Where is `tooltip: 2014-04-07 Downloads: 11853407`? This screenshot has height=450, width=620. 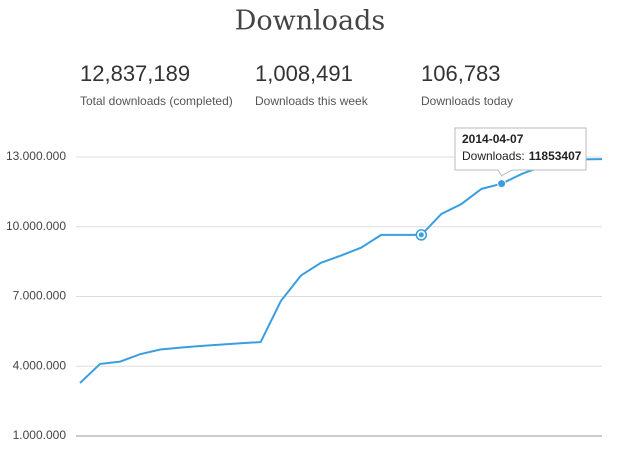 tooltip: 2014-04-07 Downloads: 11853407 is located at coordinates (520, 152).